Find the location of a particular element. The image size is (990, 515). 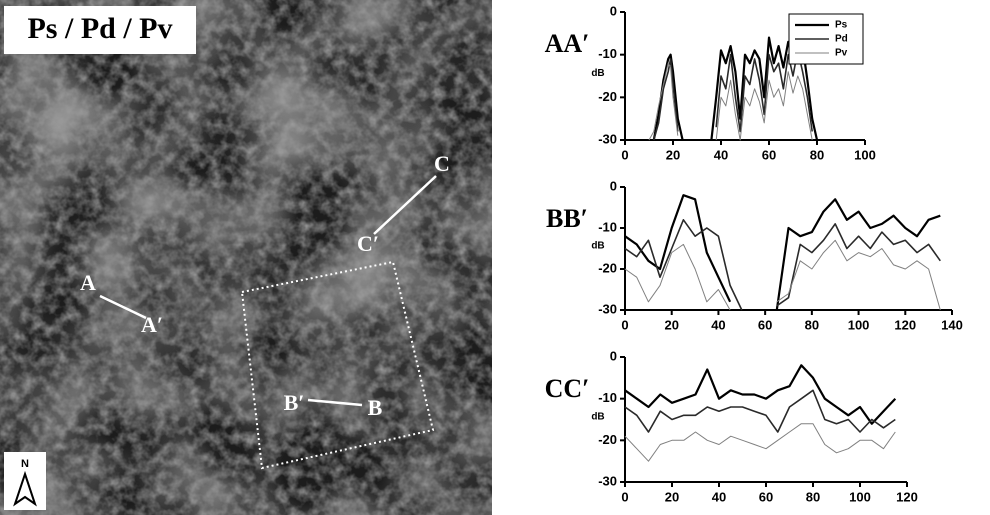

chart: BB′dB -30 -20 -10 0 0 20 40 60 80 100 120 140 is located at coordinates (754, 255).